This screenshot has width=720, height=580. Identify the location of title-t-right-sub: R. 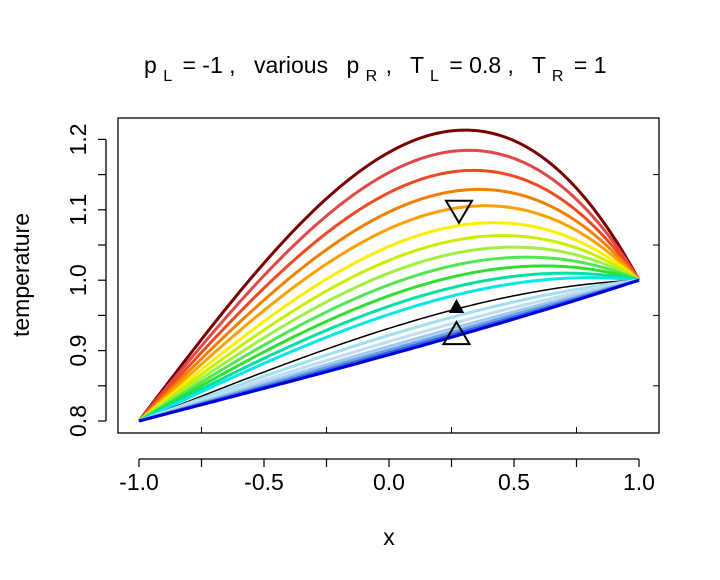
(558, 76).